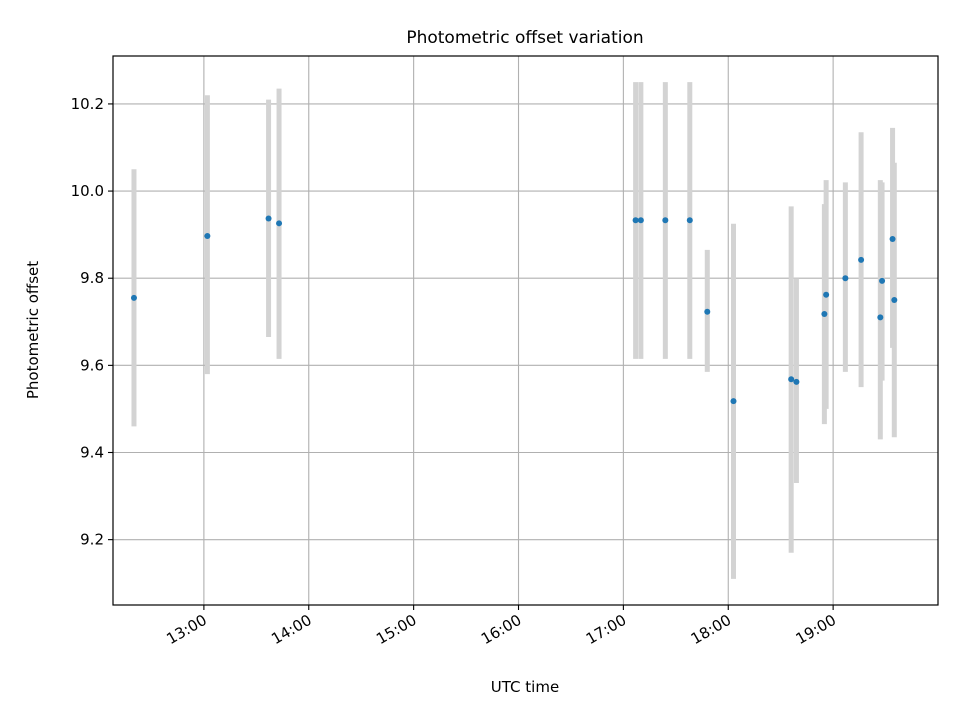  What do you see at coordinates (92, 322) in the screenshot?
I see `y-axis-ticks: 9.2 9.4 9.6 9.8 10.0 10.2` at bounding box center [92, 322].